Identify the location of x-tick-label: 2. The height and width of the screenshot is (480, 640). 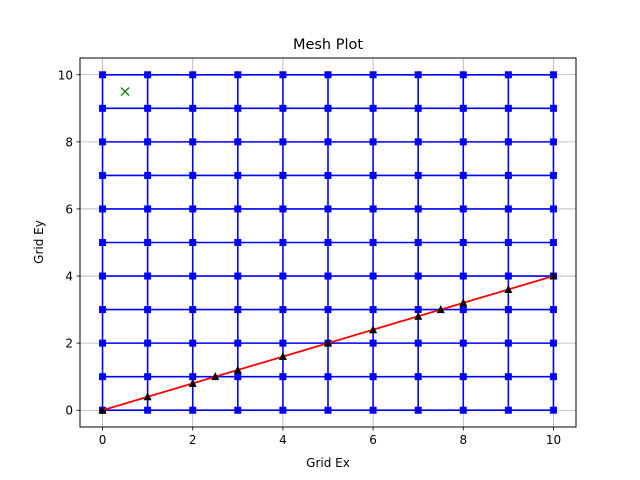
(193, 440).